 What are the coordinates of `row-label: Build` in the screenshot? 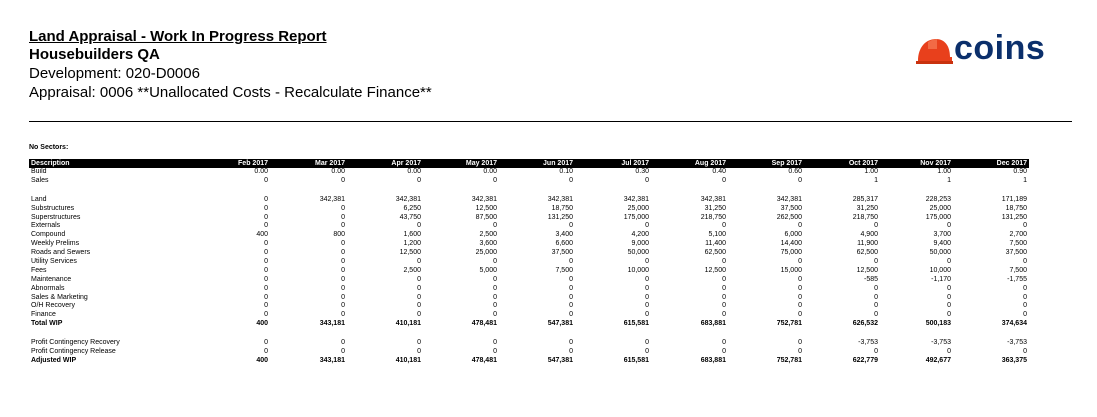 It's located at (39, 171).